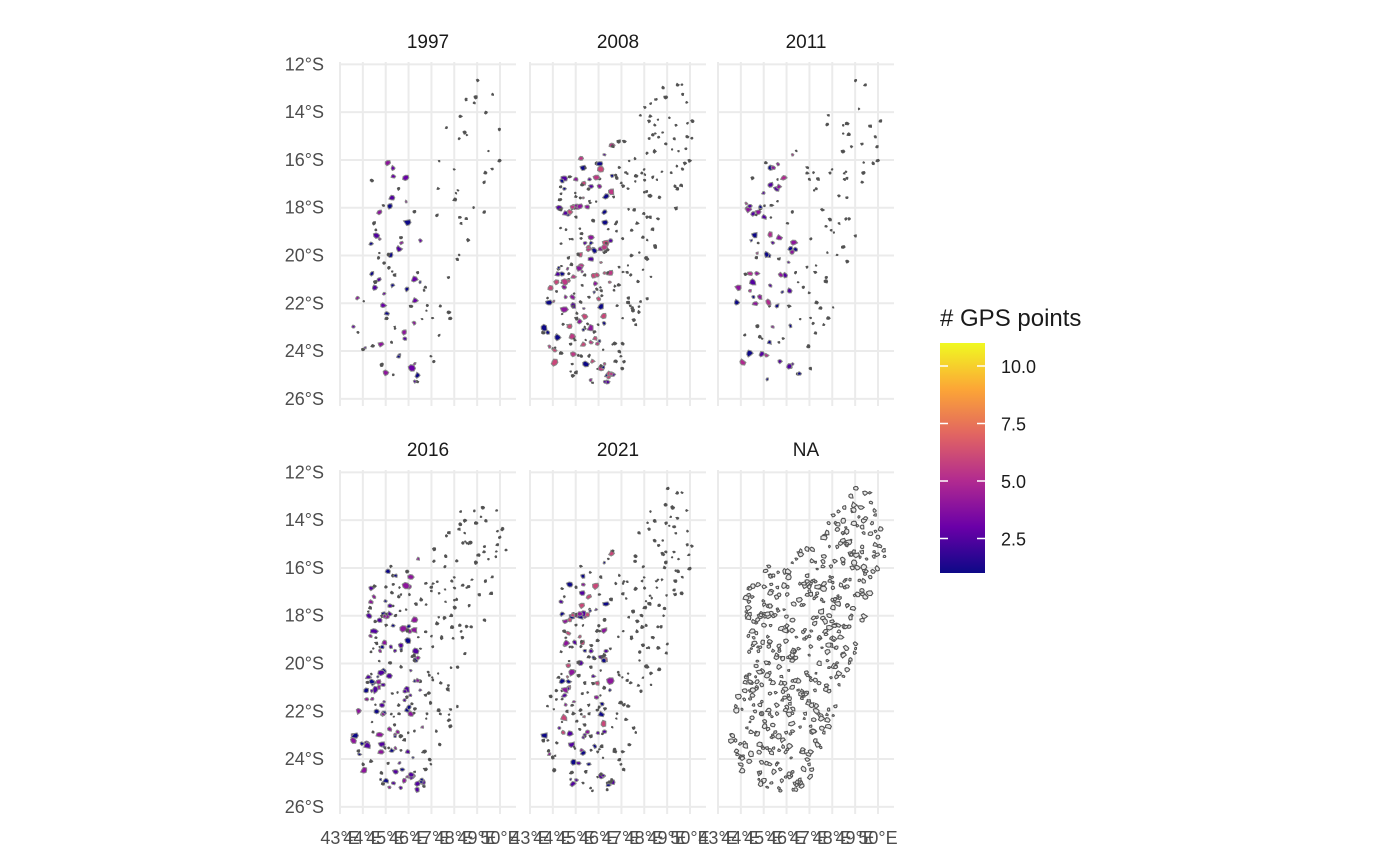 This screenshot has width=1400, height=865. I want to click on x-tick-label: 45°E, so click(575, 838).